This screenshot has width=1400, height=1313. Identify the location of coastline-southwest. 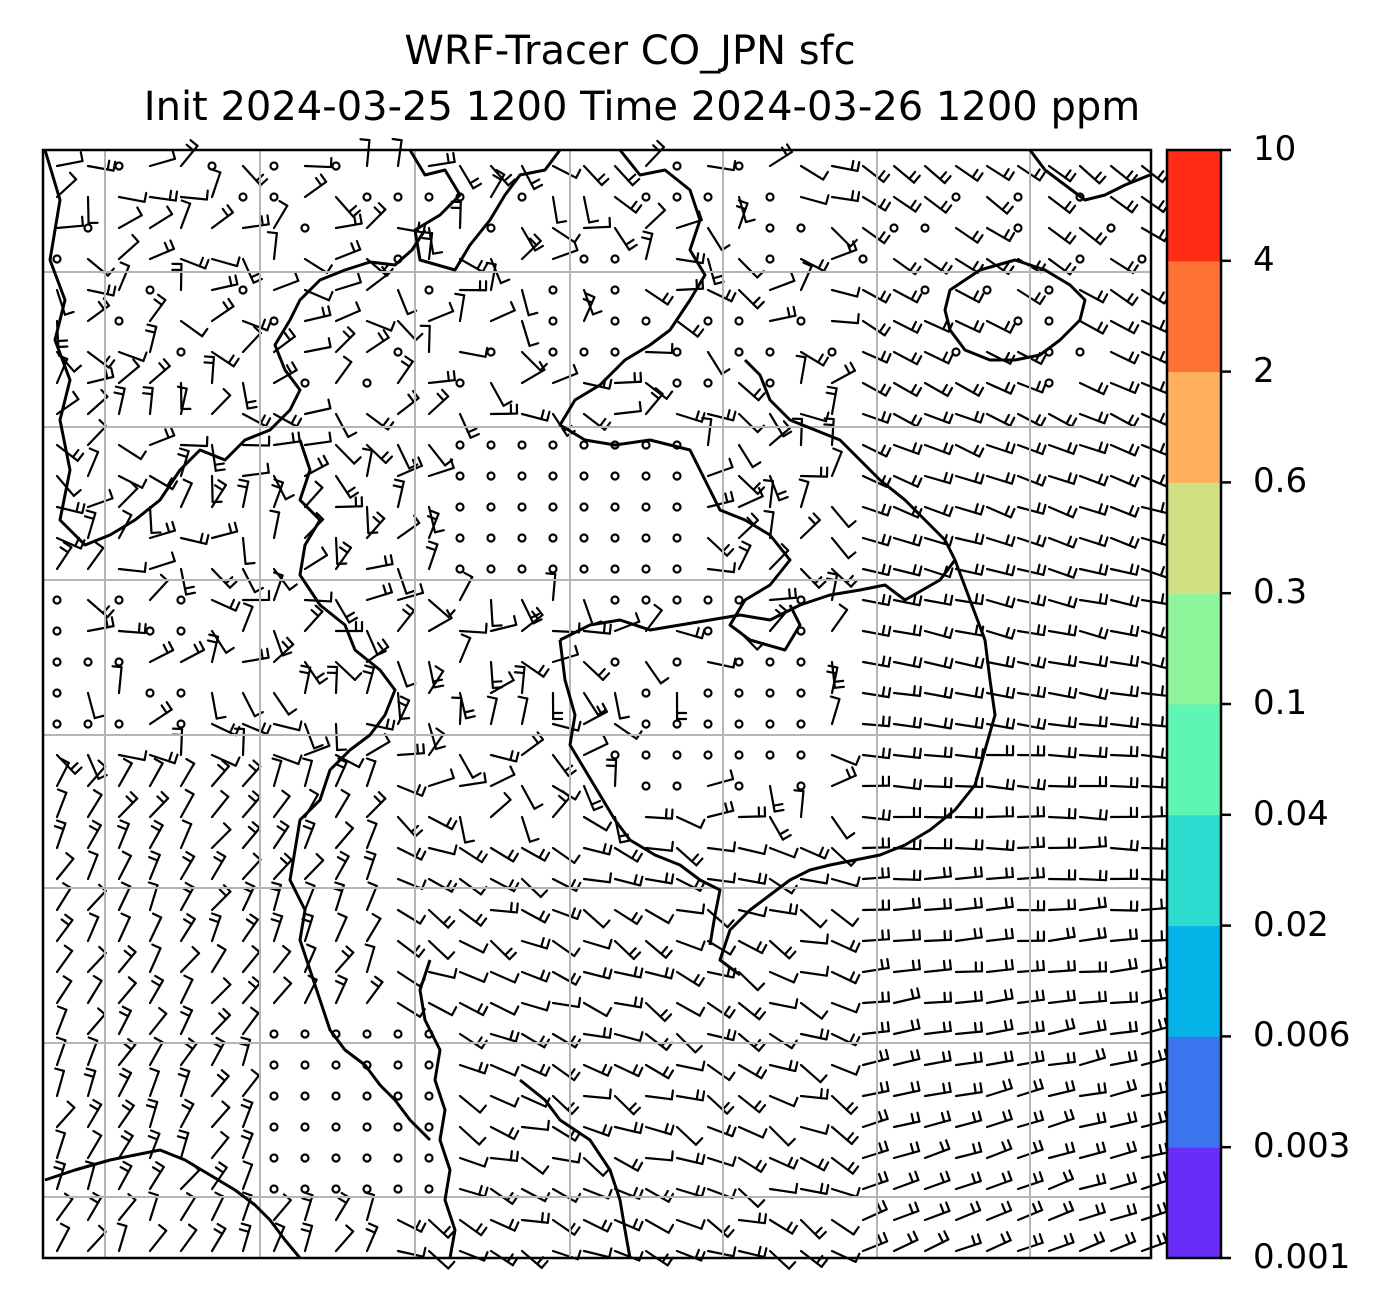
(173, 1203).